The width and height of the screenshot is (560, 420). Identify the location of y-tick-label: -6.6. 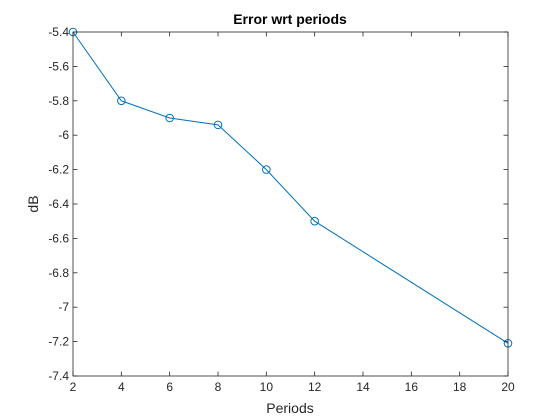
(58, 238).